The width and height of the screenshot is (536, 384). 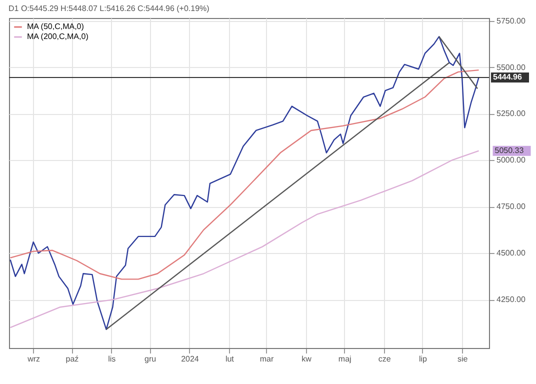 I want to click on annotation: 5050.33, so click(x=509, y=150).